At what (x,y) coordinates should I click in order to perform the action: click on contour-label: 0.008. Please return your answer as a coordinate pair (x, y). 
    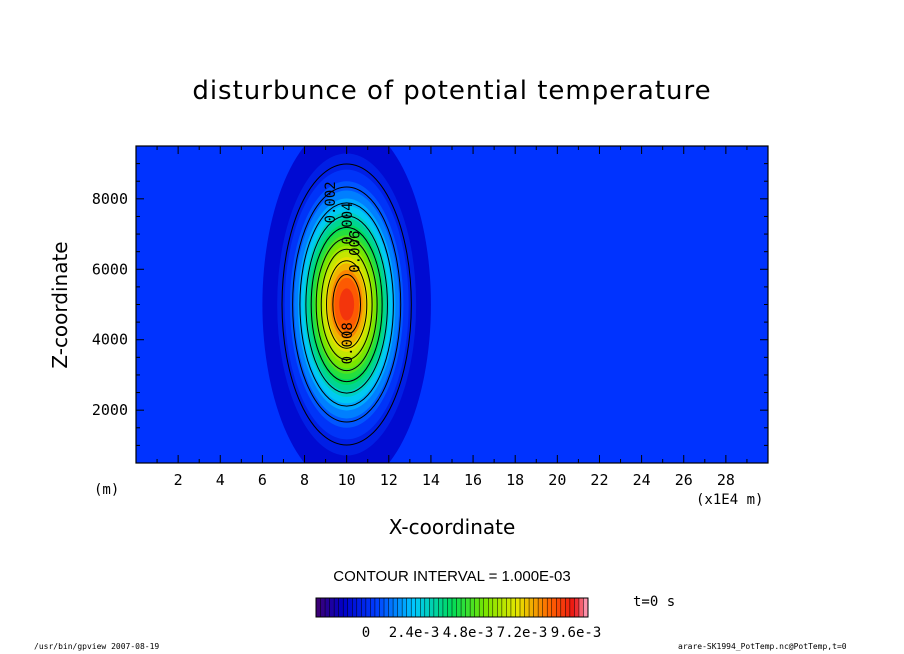
    Looking at the image, I should click on (348, 343).